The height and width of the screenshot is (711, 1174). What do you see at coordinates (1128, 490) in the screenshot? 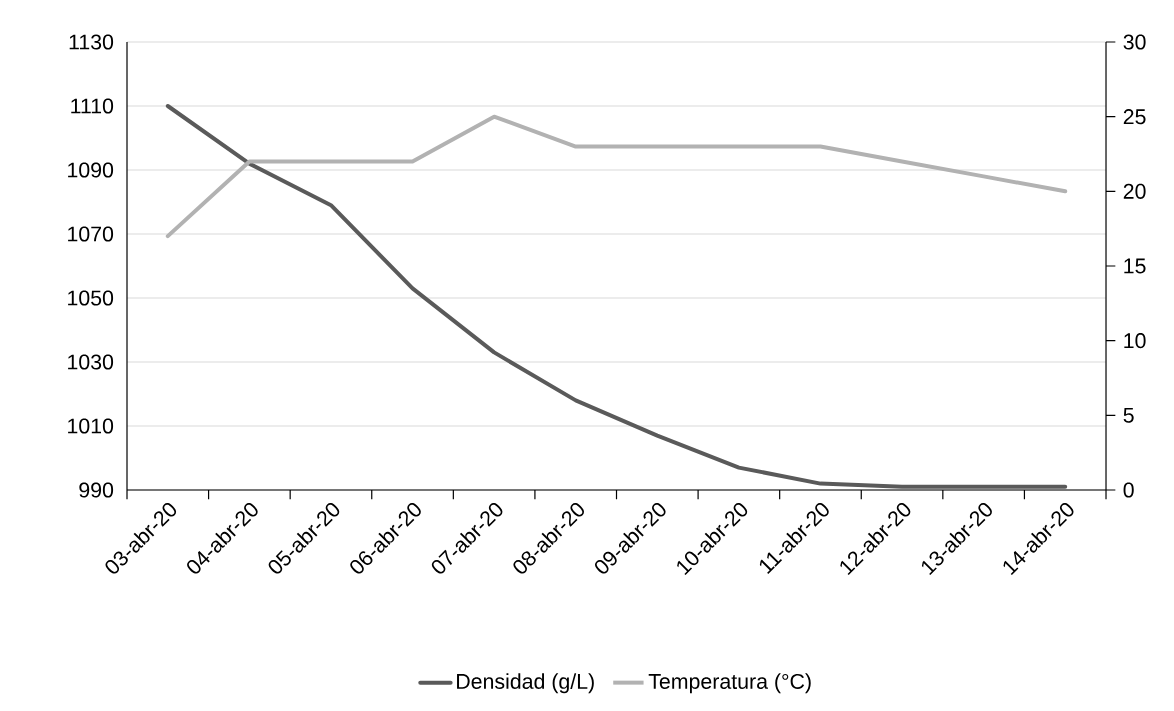
I see `y2-tick-label: 0` at bounding box center [1128, 490].